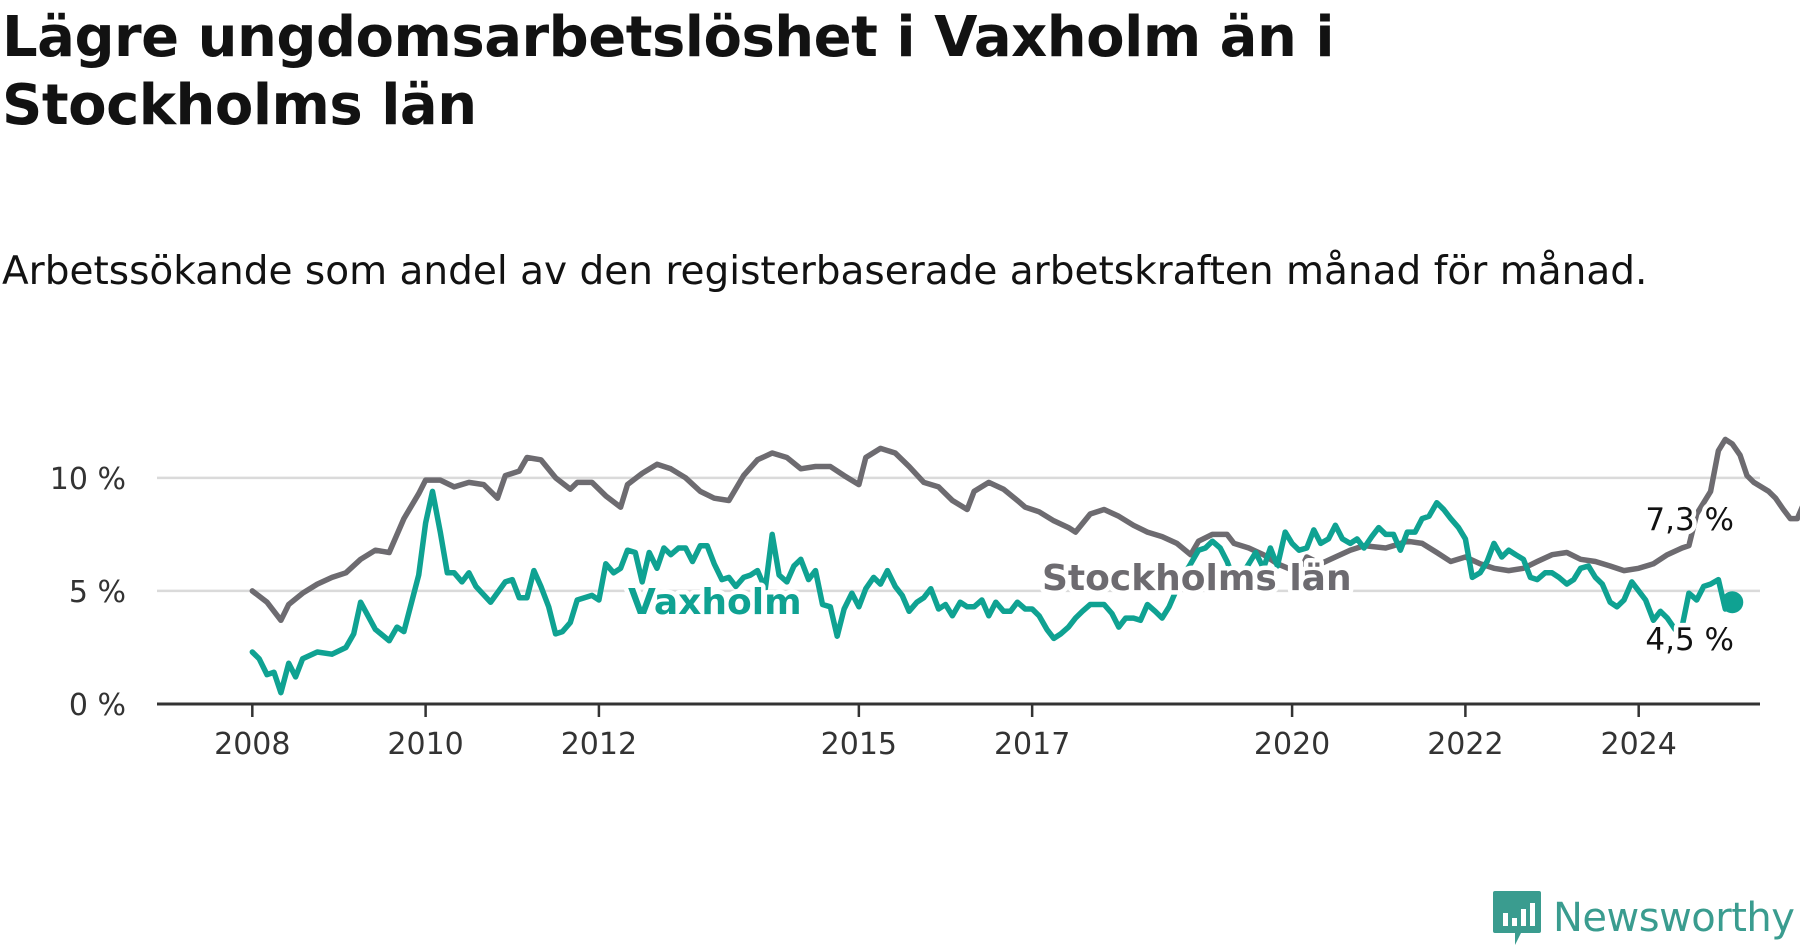  Describe the element at coordinates (425, 744) in the screenshot. I see `x-tick-label: 2010` at that location.